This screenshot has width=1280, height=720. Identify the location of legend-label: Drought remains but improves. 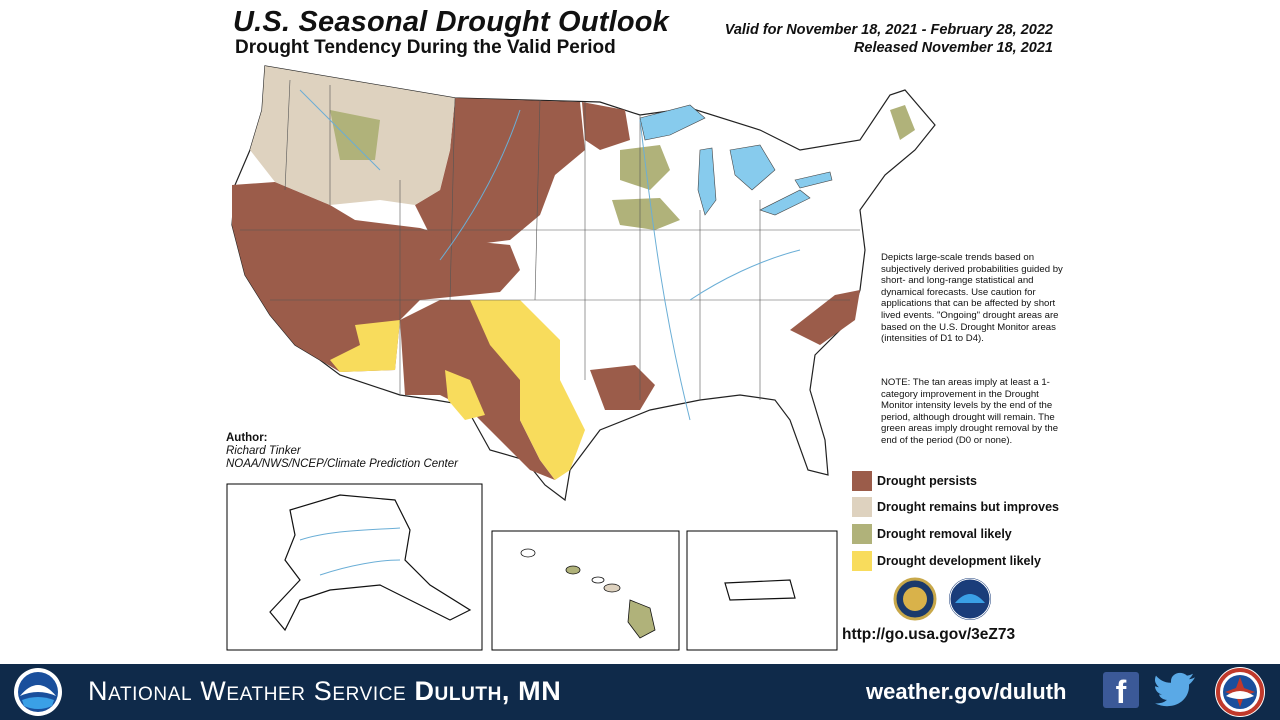
(968, 507).